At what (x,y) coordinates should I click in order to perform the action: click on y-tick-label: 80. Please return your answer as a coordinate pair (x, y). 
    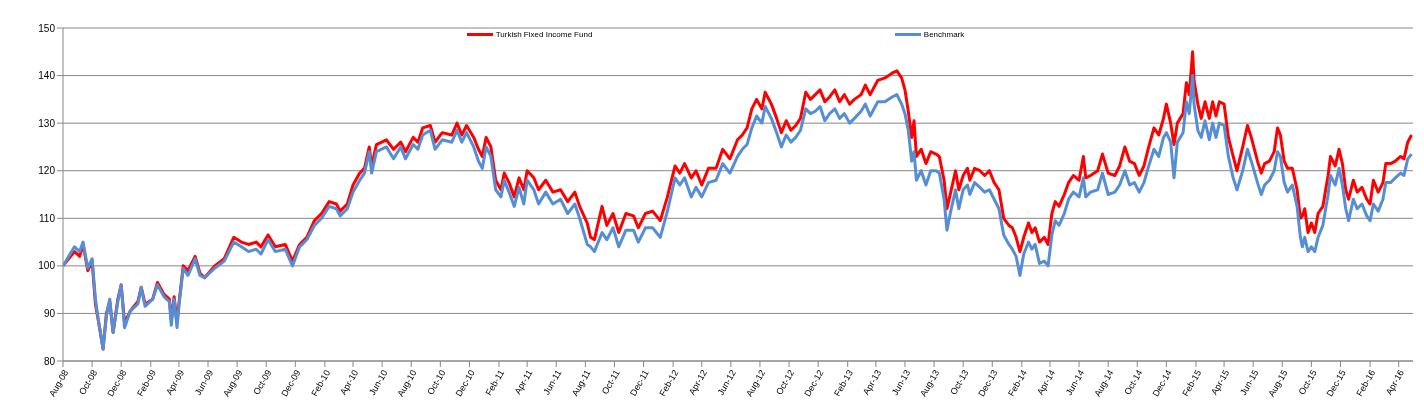
    Looking at the image, I should click on (49, 361).